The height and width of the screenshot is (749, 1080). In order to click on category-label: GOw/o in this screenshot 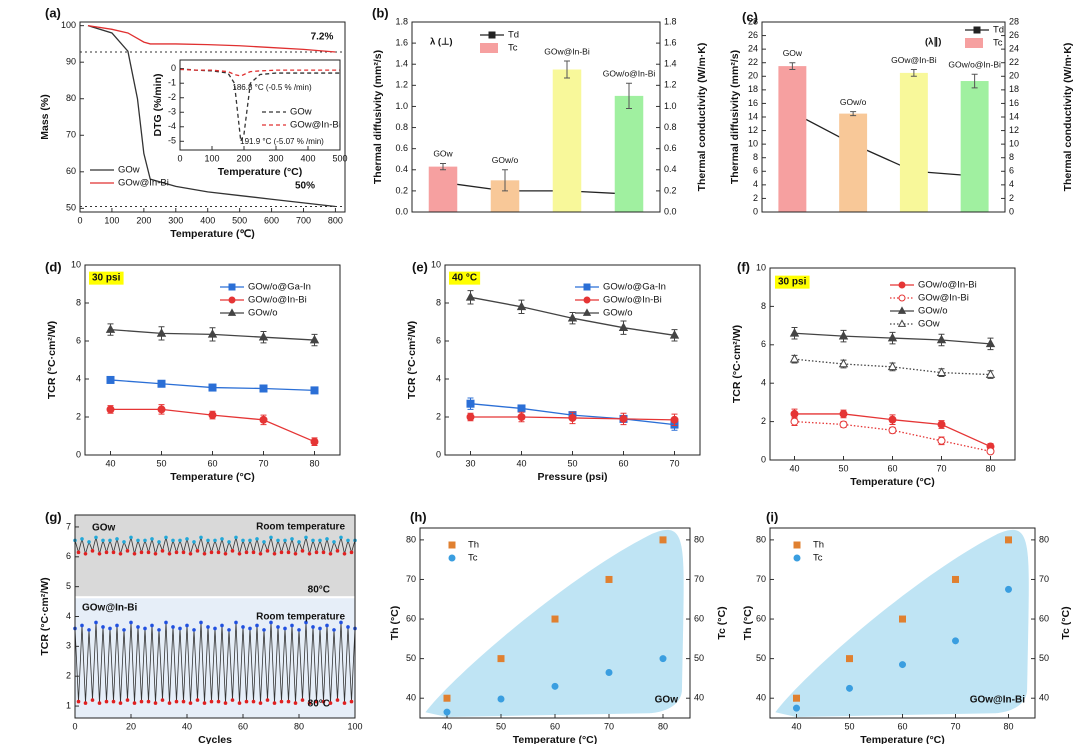, I will do `click(853, 102)`.